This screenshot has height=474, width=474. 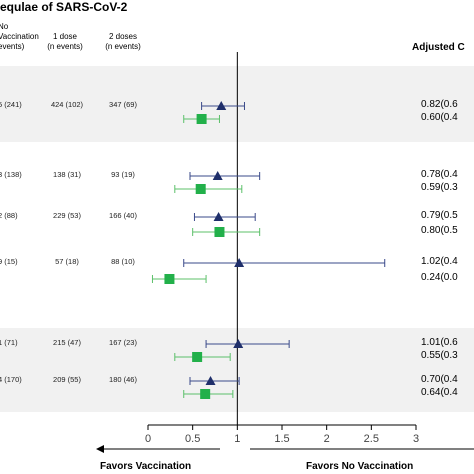 I want to click on table-cell-no_vax: 1 (71), so click(x=9, y=342).